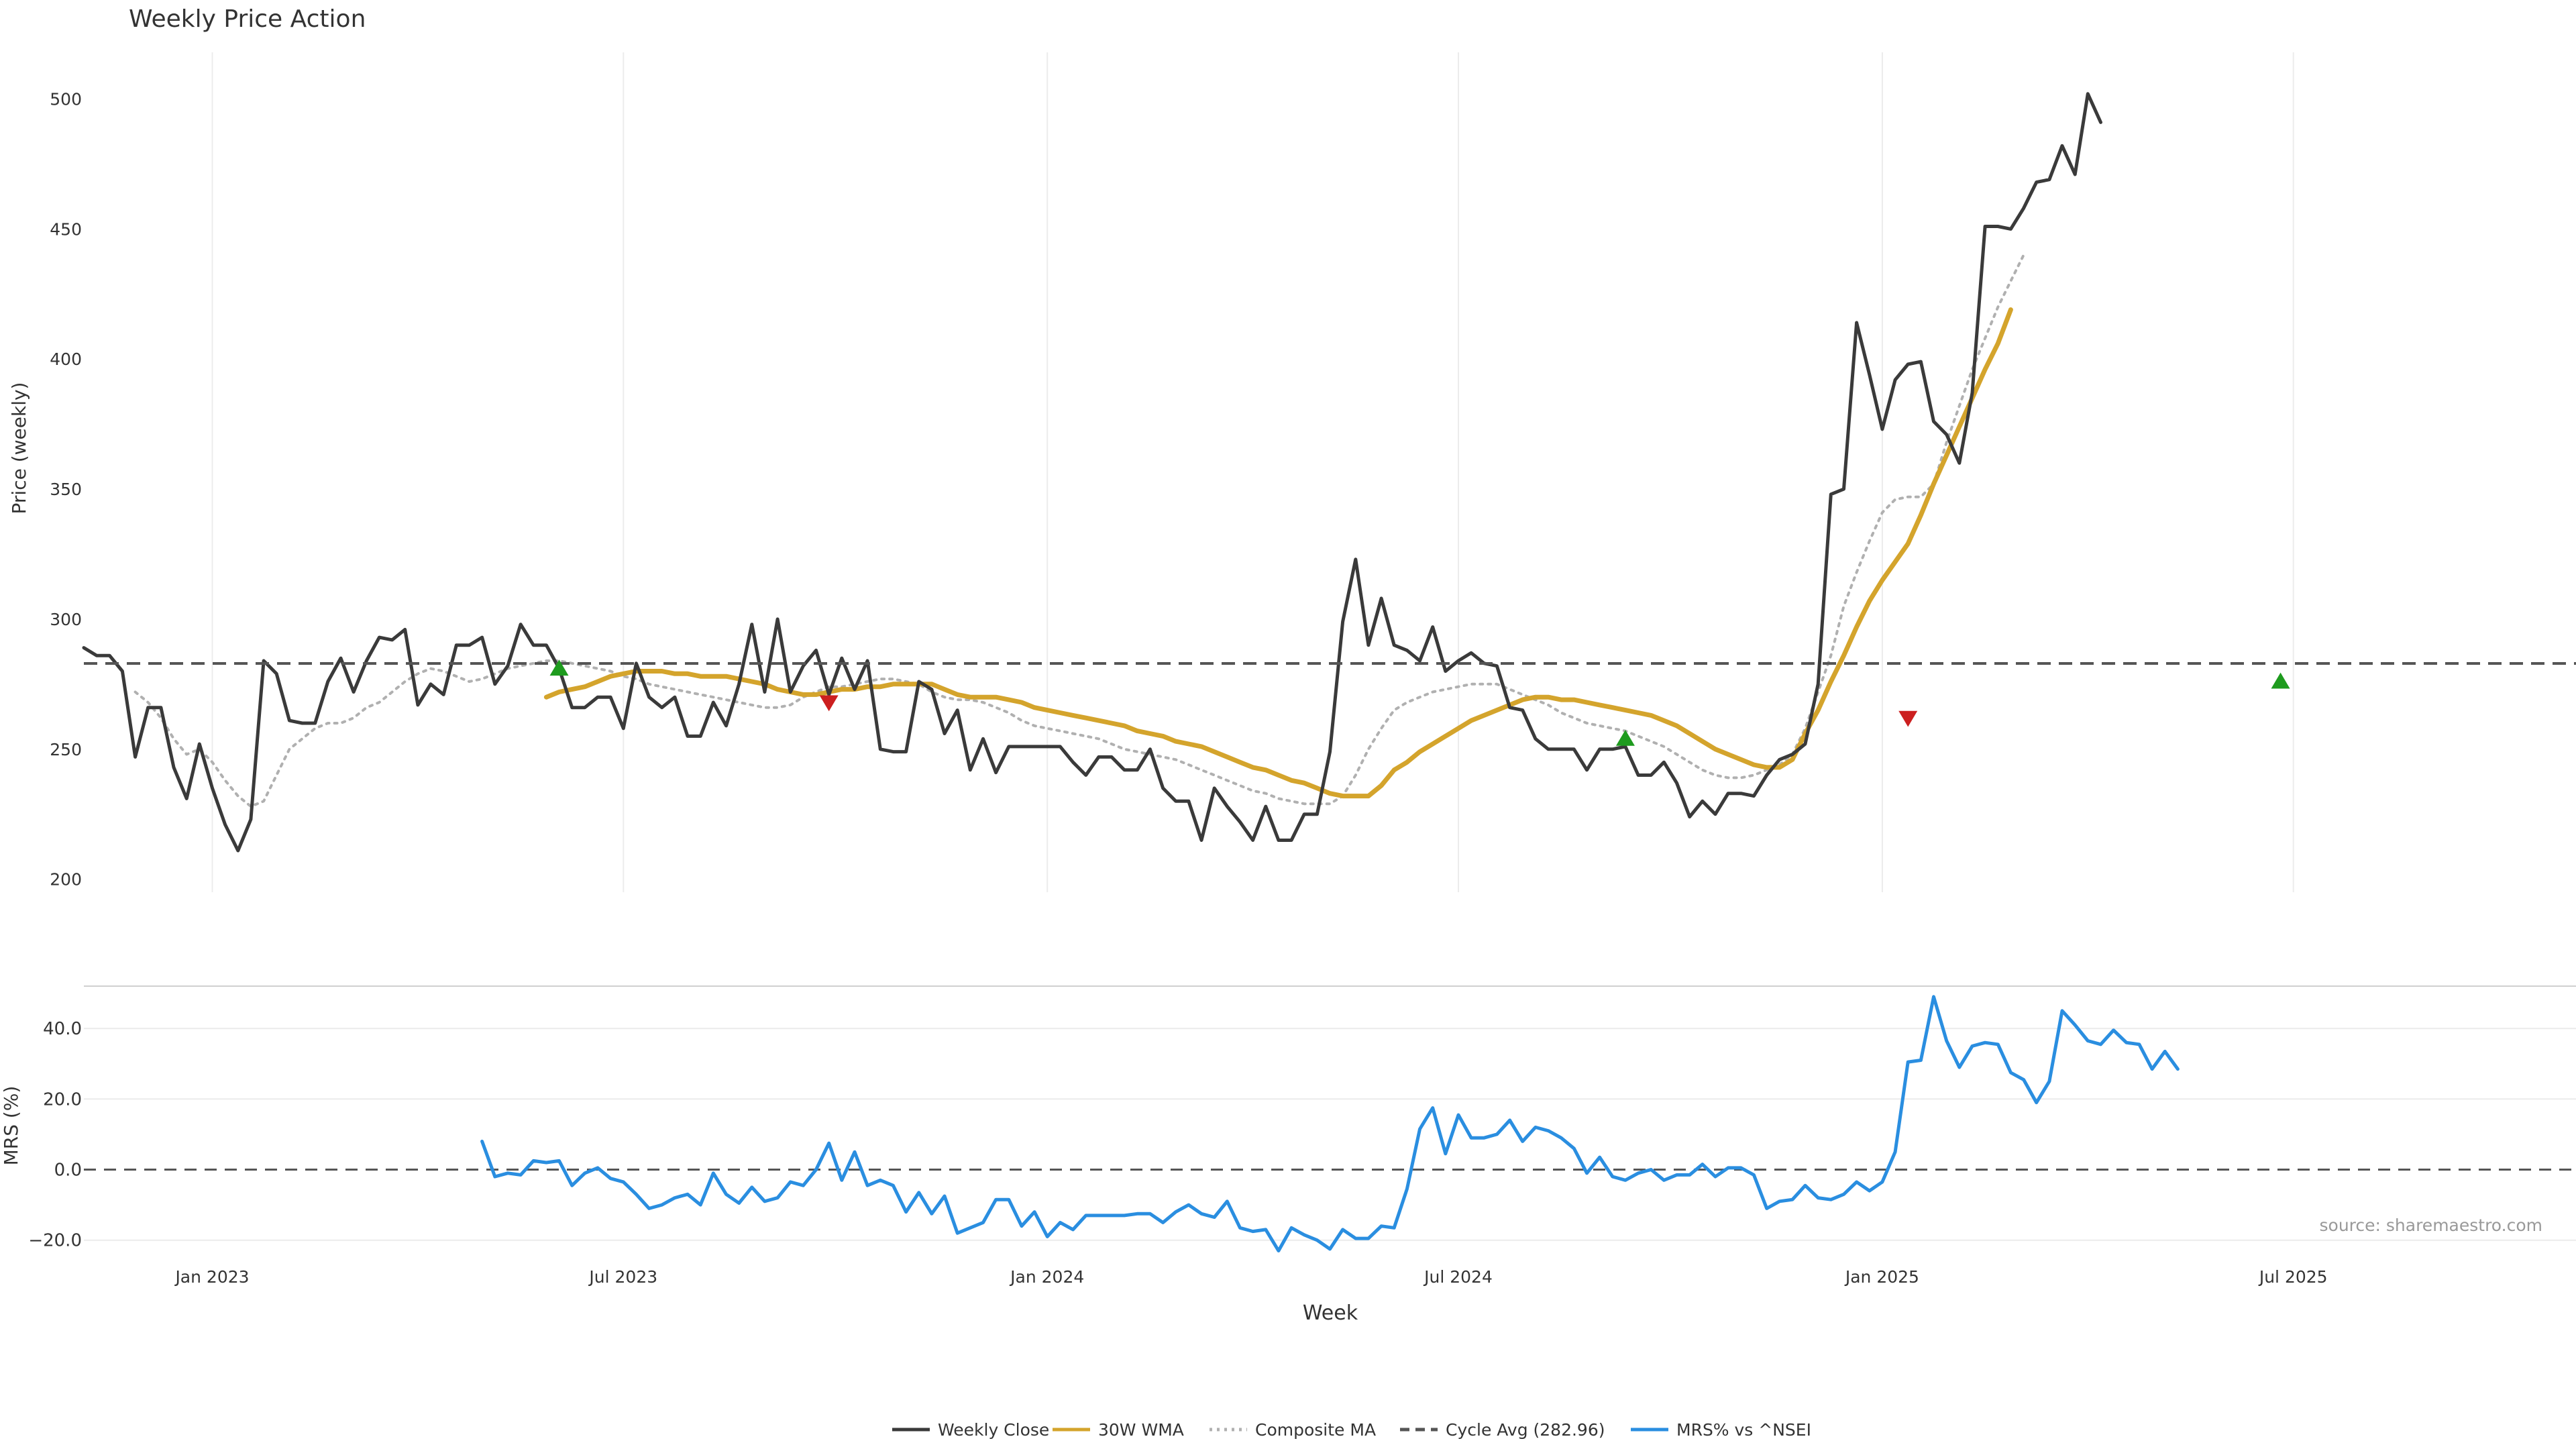  What do you see at coordinates (622, 1277) in the screenshot?
I see `x-tick-label: Jul 2023` at bounding box center [622, 1277].